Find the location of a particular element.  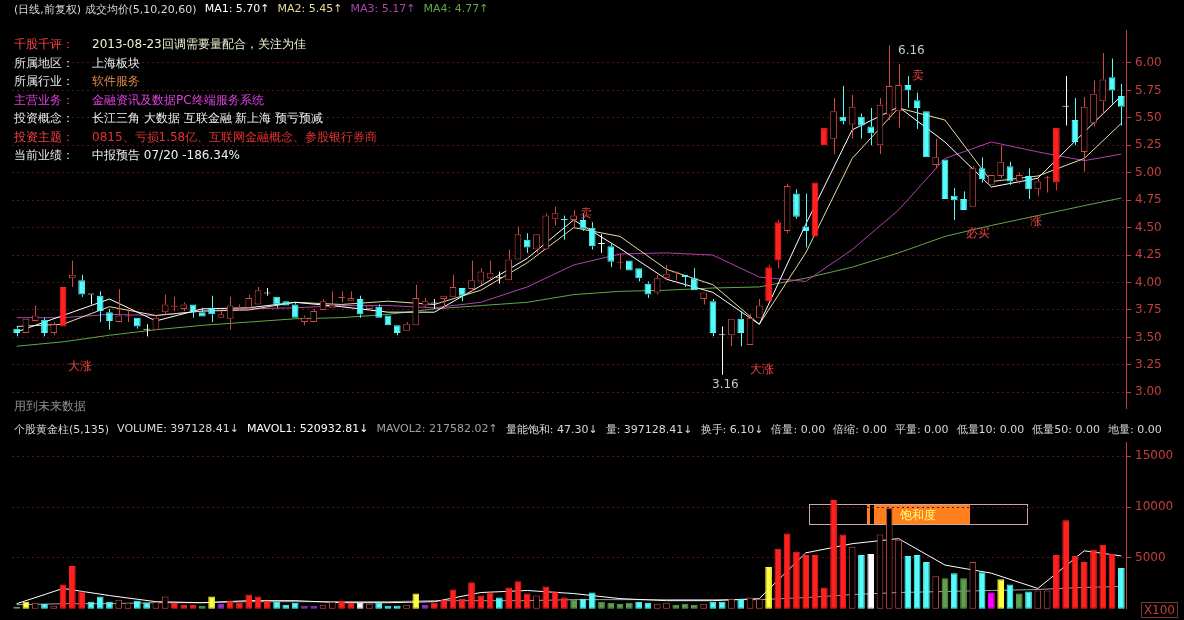

text: 量能饱和: 47.30↓ is located at coordinates (551, 429).